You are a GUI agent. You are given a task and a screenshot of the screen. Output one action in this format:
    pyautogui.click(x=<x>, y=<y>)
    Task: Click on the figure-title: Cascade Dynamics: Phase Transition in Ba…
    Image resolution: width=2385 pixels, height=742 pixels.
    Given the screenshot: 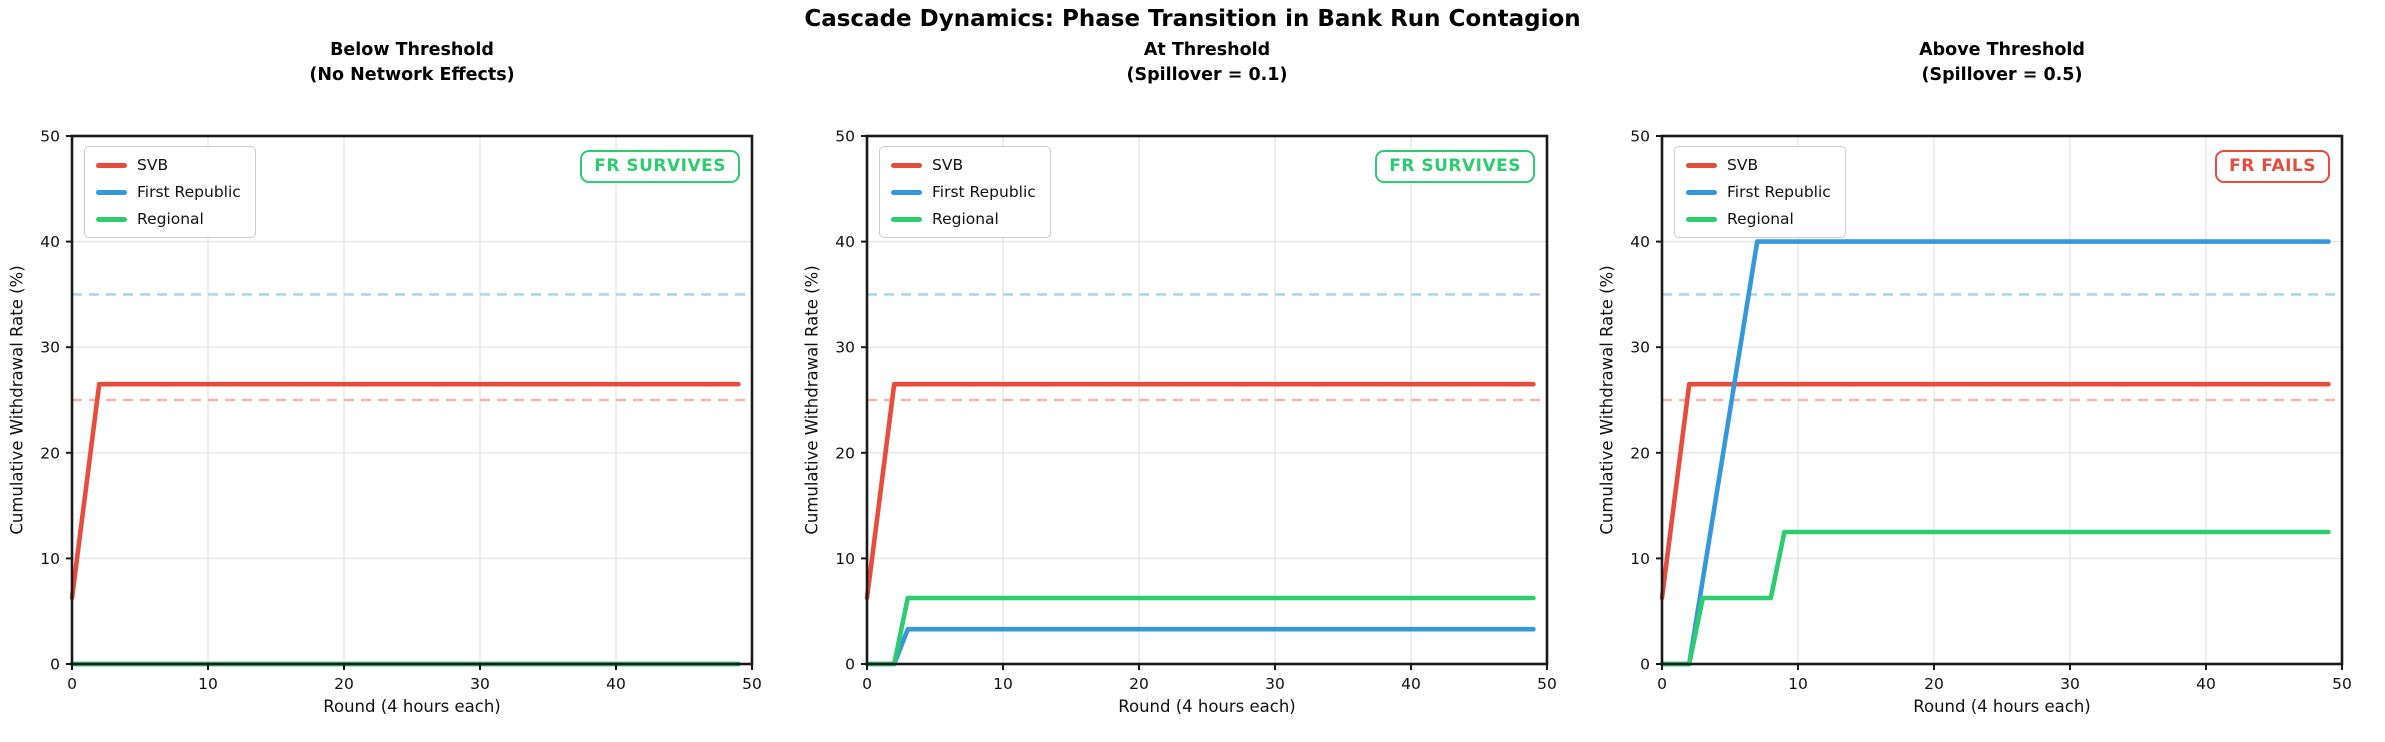 What is the action you would take?
    pyautogui.click(x=1192, y=19)
    